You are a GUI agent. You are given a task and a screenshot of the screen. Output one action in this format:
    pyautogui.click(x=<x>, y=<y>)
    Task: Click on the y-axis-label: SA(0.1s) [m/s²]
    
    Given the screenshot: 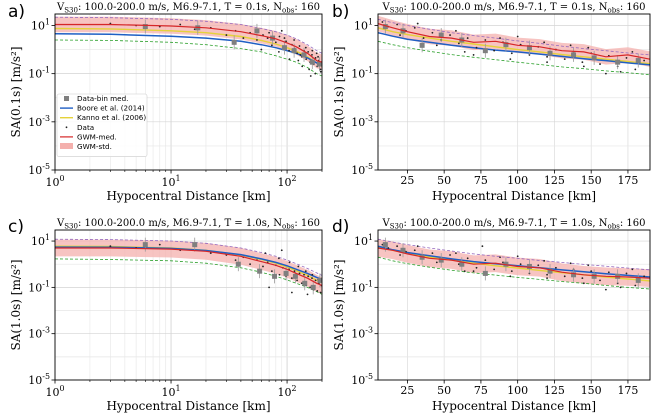 What is the action you would take?
    pyautogui.click(x=339, y=91)
    